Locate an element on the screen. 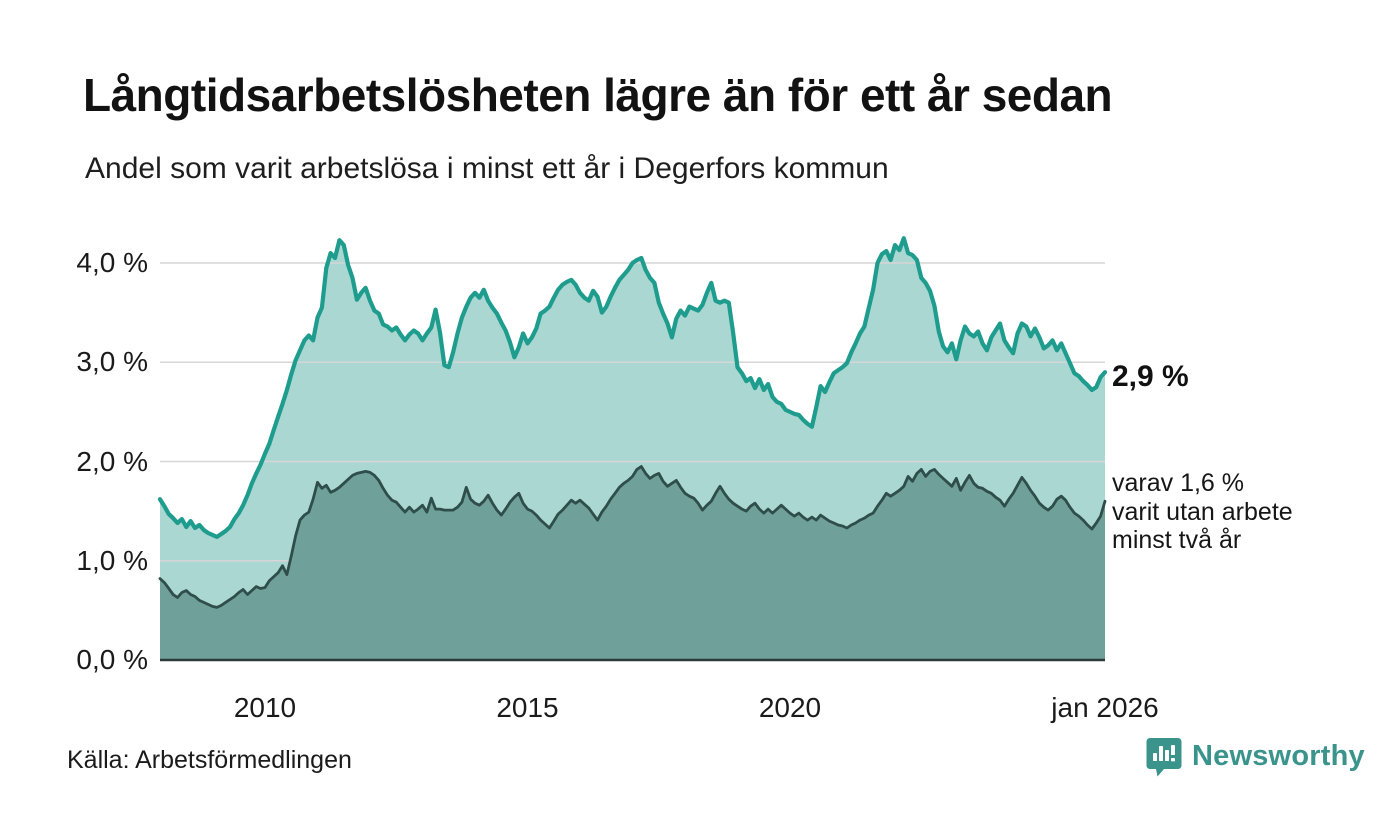 This screenshot has height=840, width=1400. two-year-annotation-line: minst två år is located at coordinates (1177, 540).